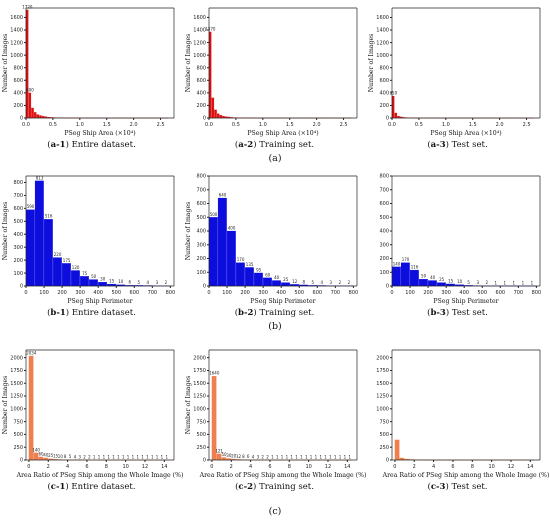  What do you see at coordinates (384, 273) in the screenshot?
I see `y-tick-label: 100` at bounding box center [384, 273].